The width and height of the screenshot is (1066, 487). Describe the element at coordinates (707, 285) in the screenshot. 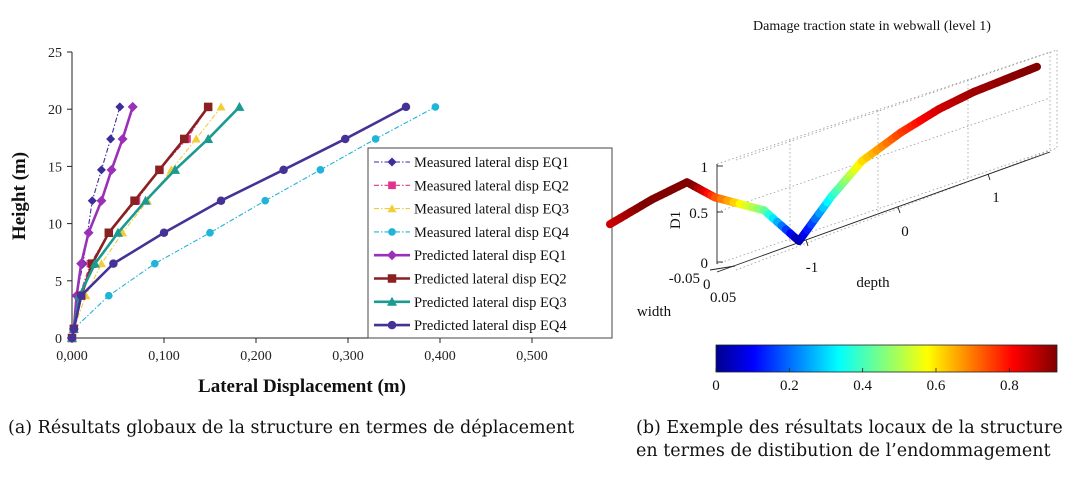

I see `width-tick-label: 0` at that location.